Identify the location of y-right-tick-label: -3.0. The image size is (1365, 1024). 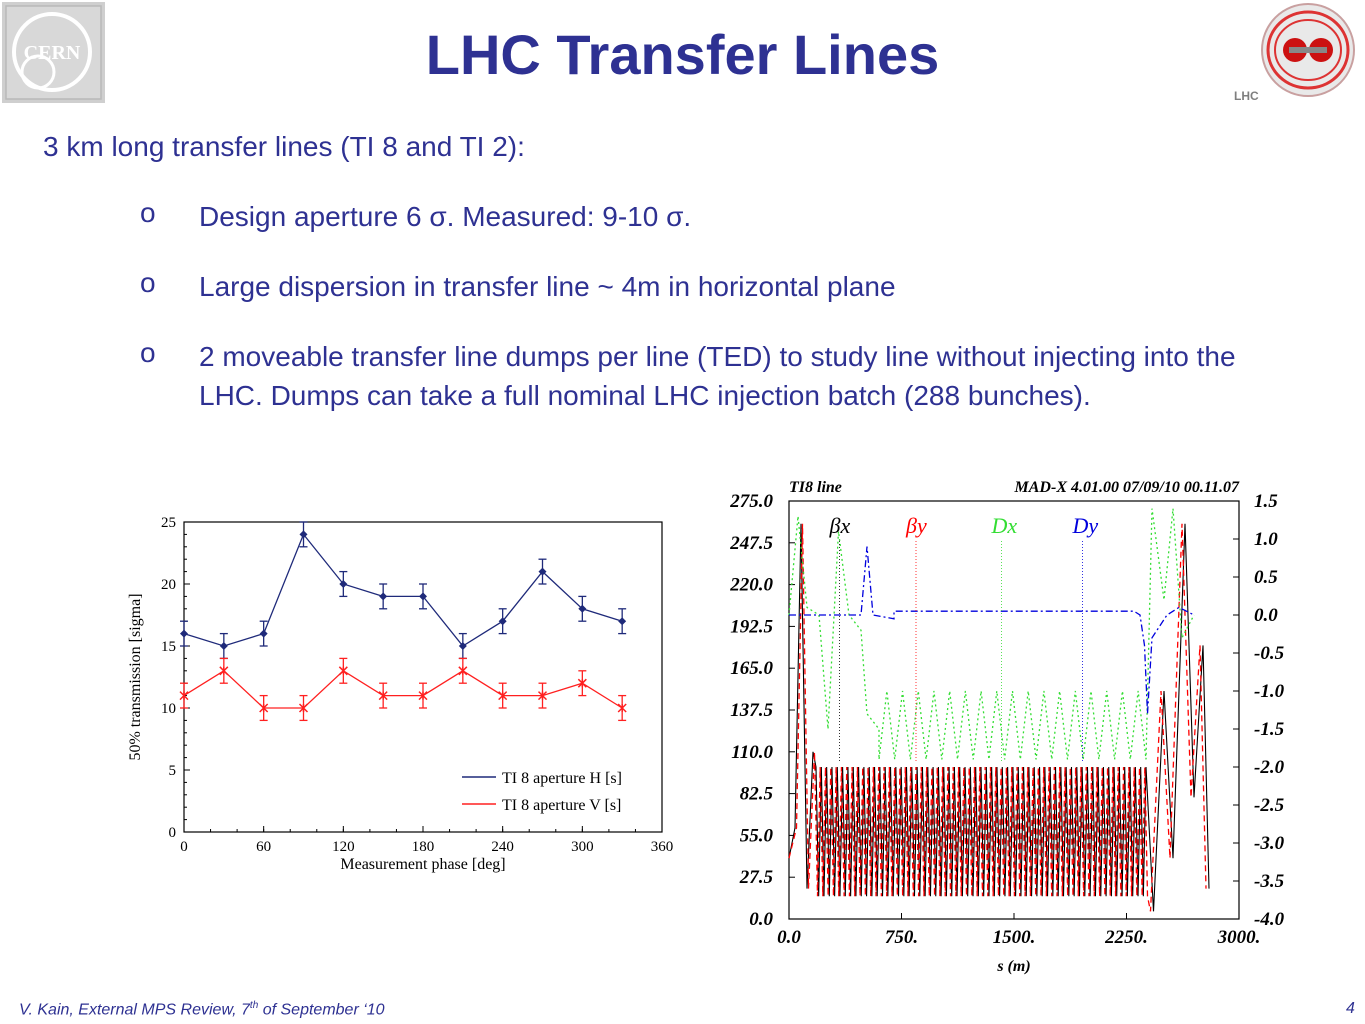
(1269, 843).